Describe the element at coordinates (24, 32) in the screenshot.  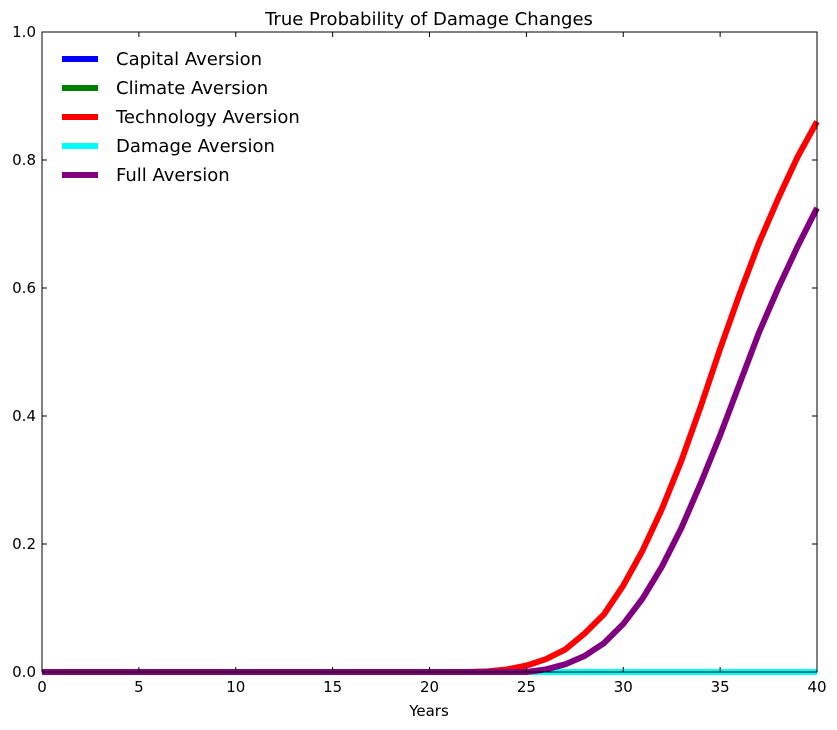
I see `y-tick-label: 1.0` at that location.